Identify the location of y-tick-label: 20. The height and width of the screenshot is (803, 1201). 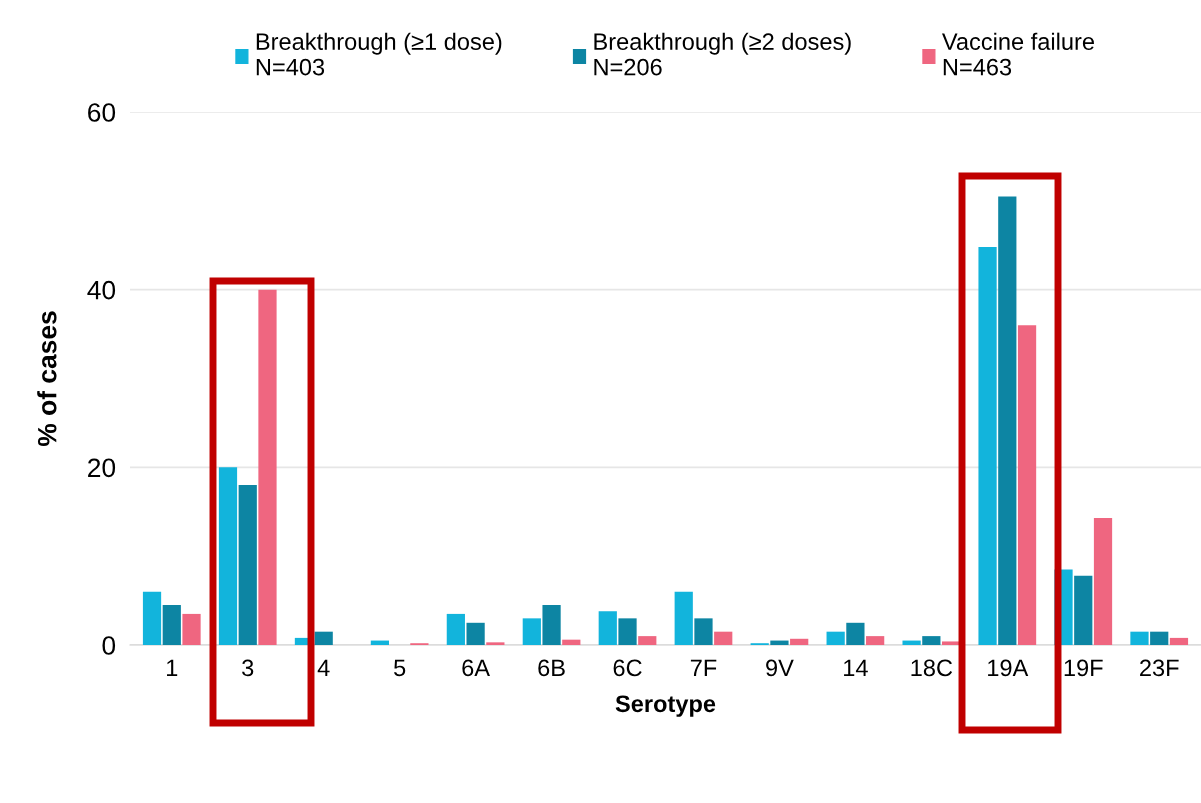
(102, 468).